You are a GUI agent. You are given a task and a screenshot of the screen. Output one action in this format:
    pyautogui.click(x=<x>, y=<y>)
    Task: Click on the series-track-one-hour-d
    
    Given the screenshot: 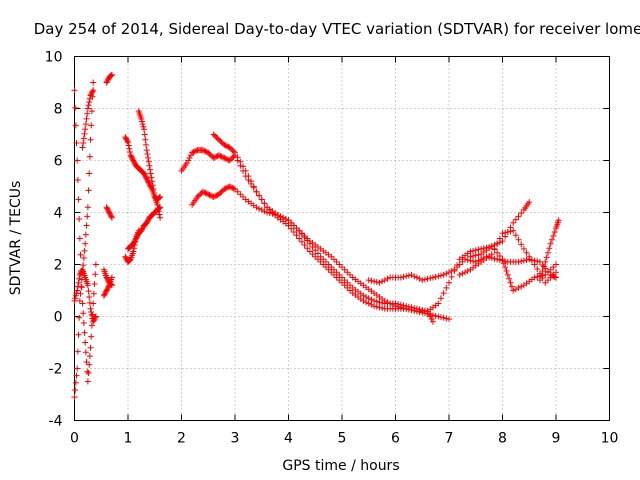 What is the action you would take?
    pyautogui.click(x=133, y=239)
    